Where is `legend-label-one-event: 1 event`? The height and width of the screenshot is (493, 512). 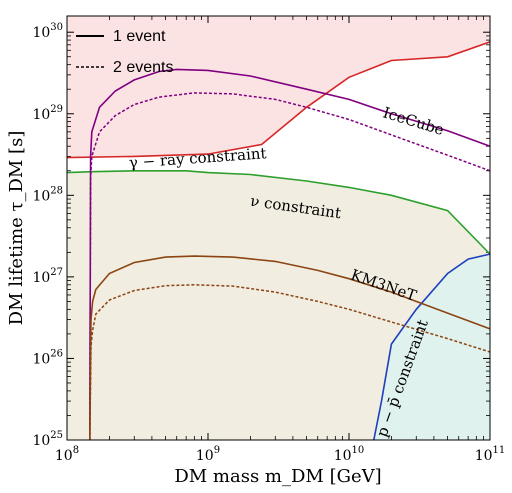
legend-label-one-event: 1 event is located at coordinates (139, 36).